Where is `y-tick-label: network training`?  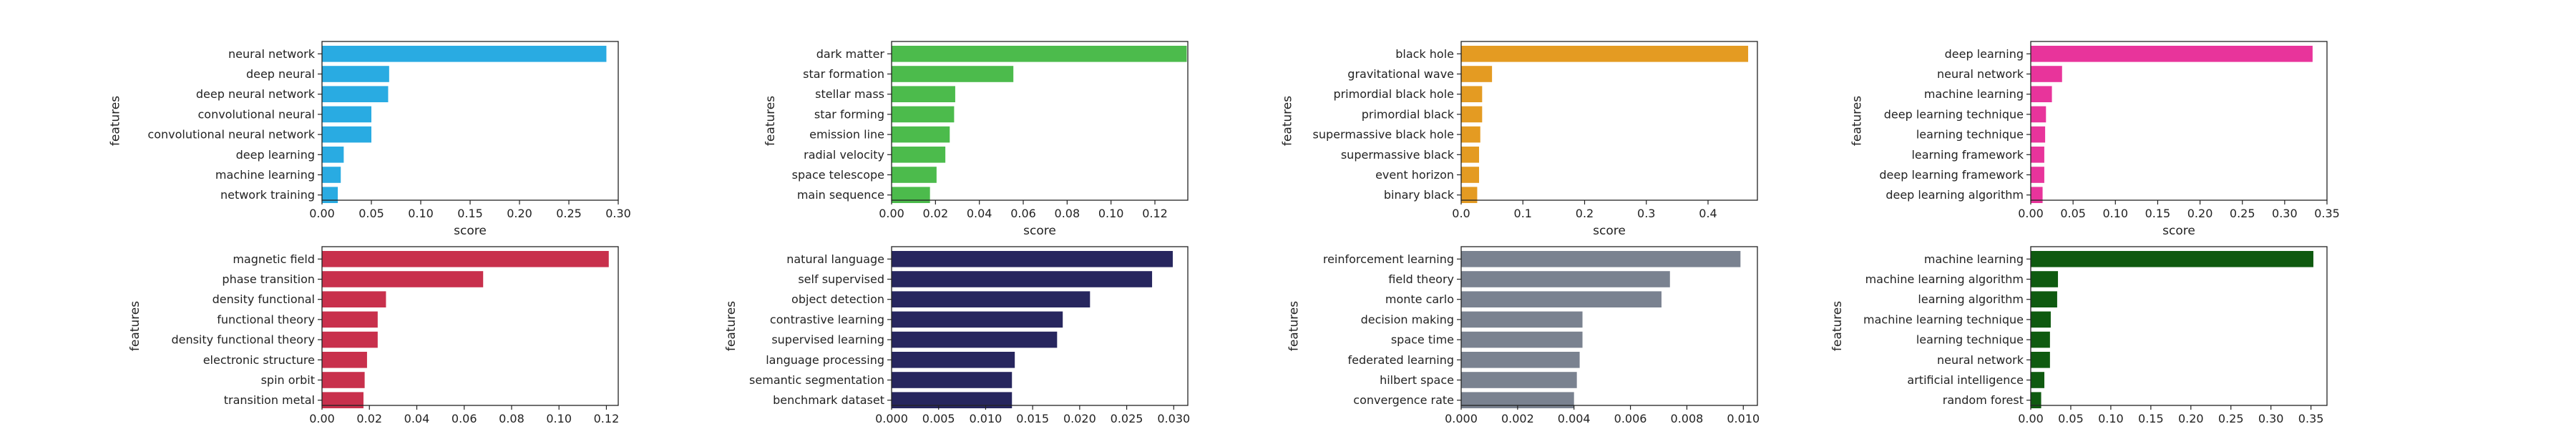 y-tick-label: network training is located at coordinates (267, 195).